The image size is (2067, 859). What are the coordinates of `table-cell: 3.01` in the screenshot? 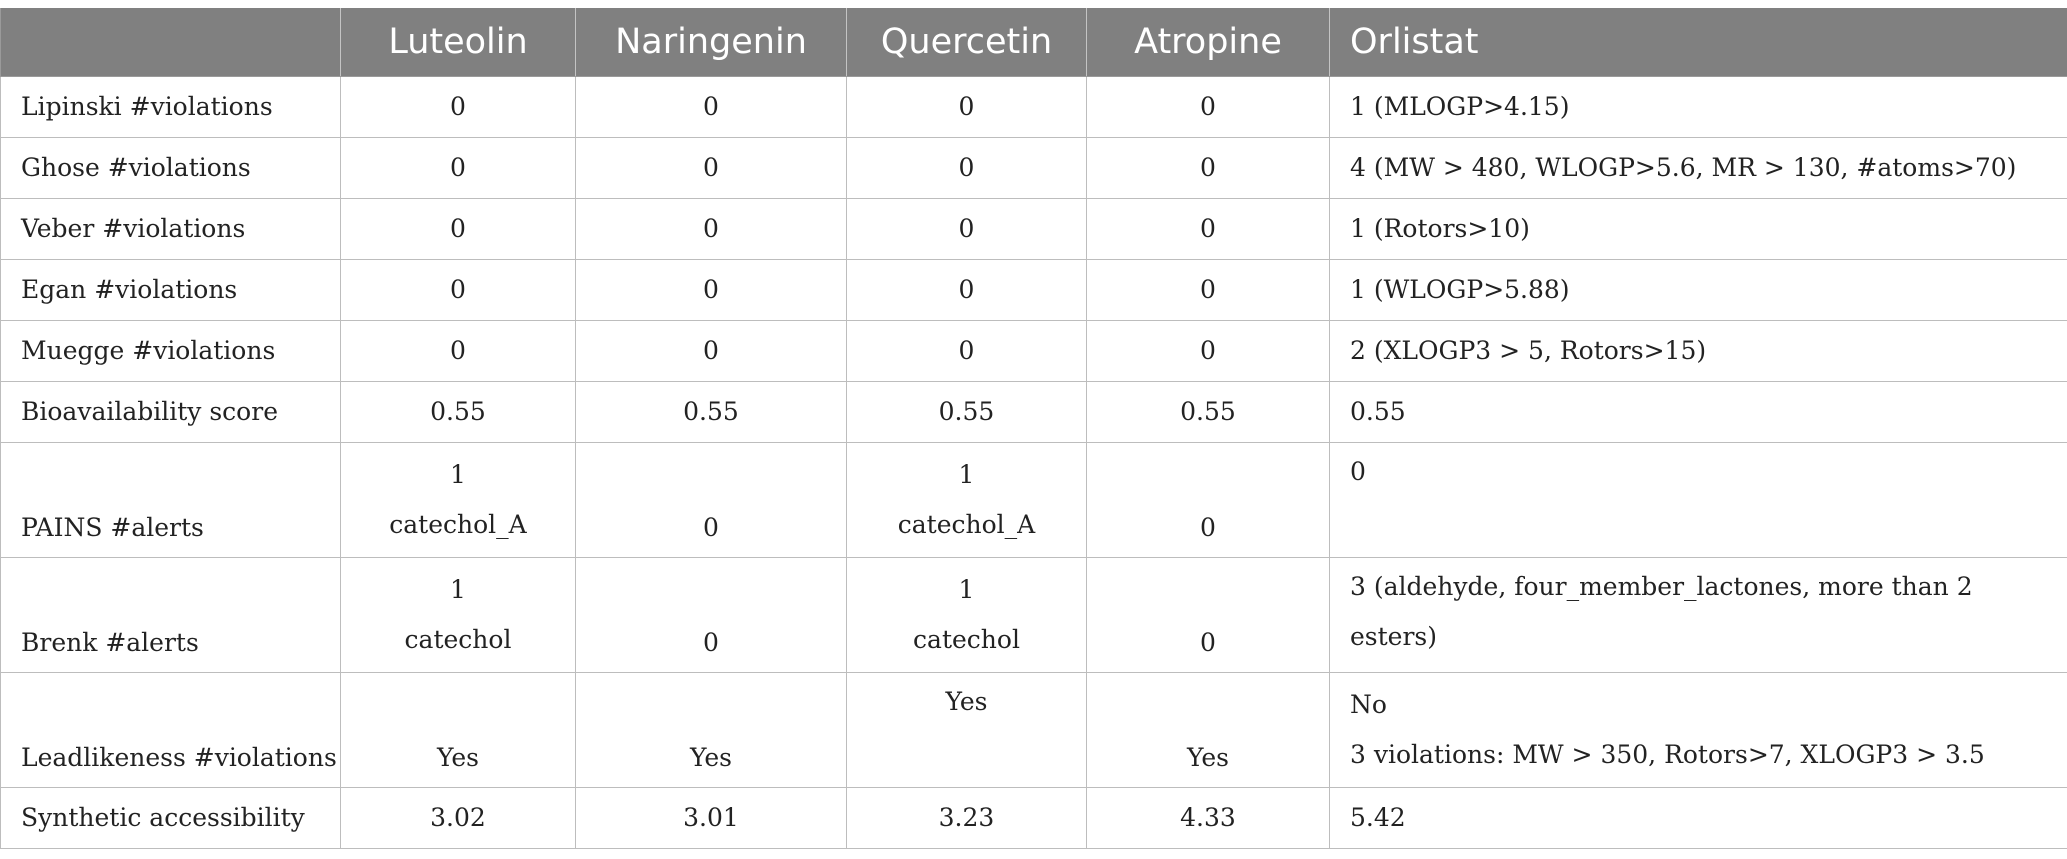 It's located at (711, 818).